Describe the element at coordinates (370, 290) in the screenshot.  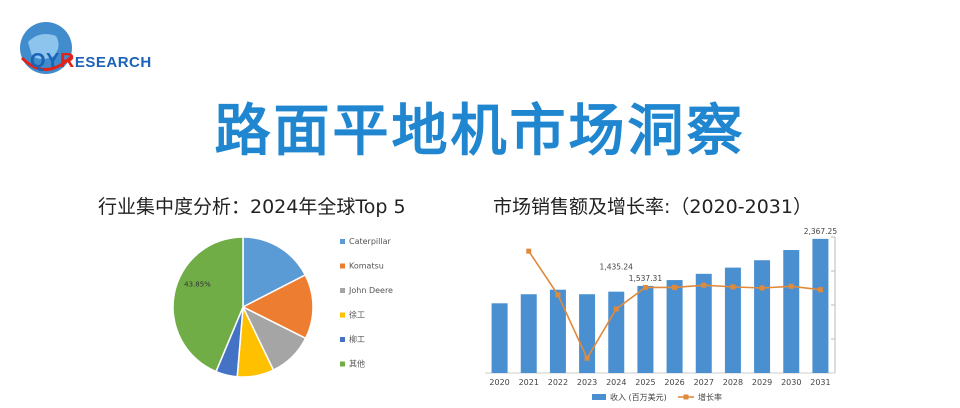
I see `legend-label: John Deere` at that location.